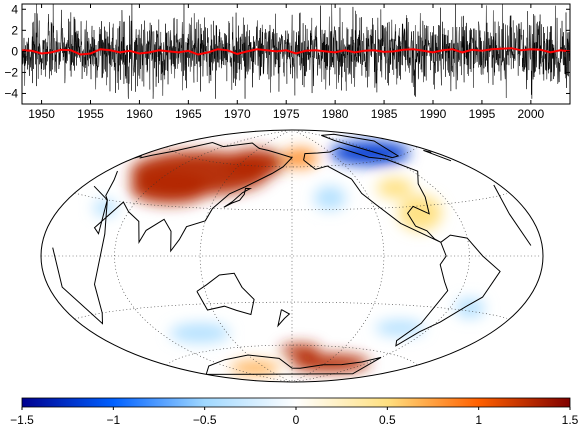  I want to click on colorbar-gradient, so click(296, 402).